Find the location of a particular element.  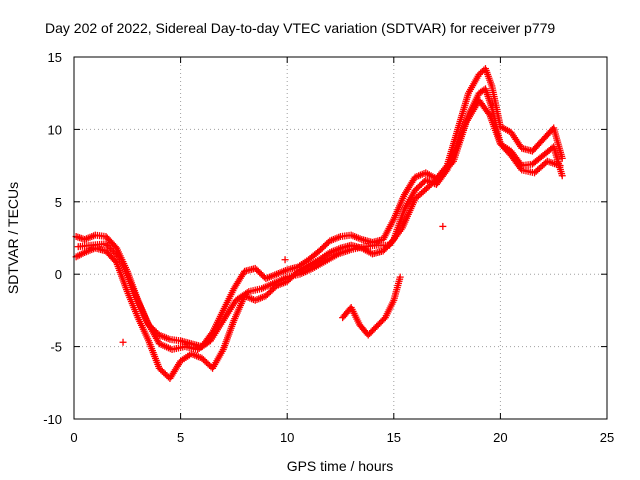

x-tick-label: 5 is located at coordinates (180, 437).